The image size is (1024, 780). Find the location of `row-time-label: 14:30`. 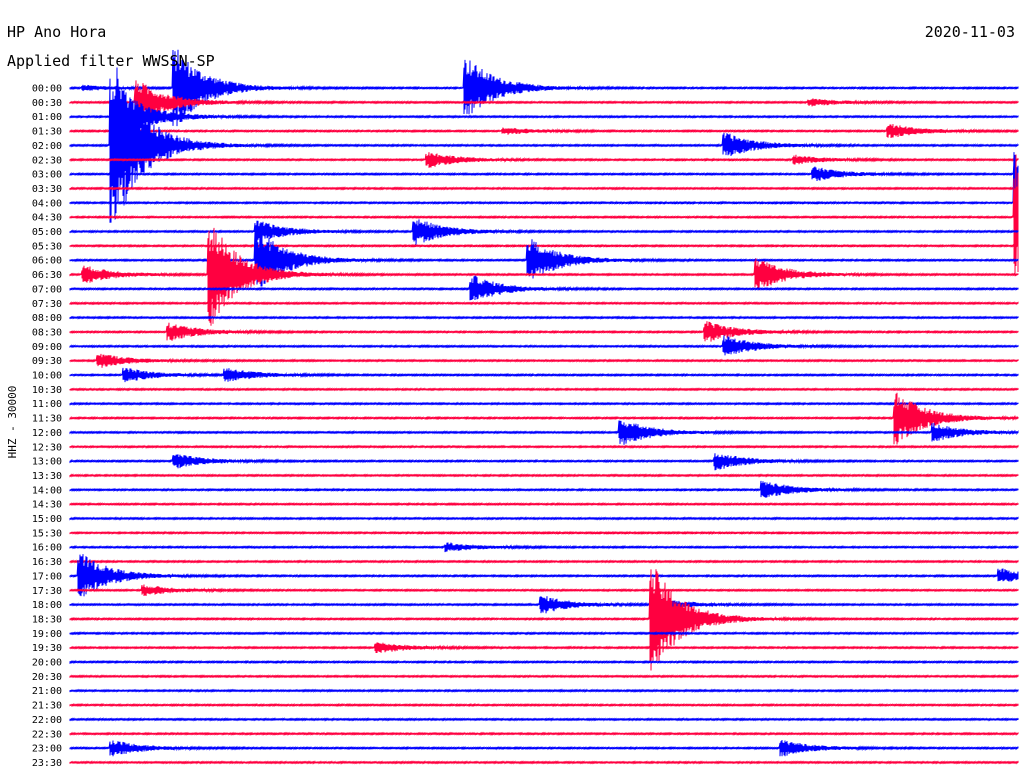

row-time-label: 14:30 is located at coordinates (47, 505).